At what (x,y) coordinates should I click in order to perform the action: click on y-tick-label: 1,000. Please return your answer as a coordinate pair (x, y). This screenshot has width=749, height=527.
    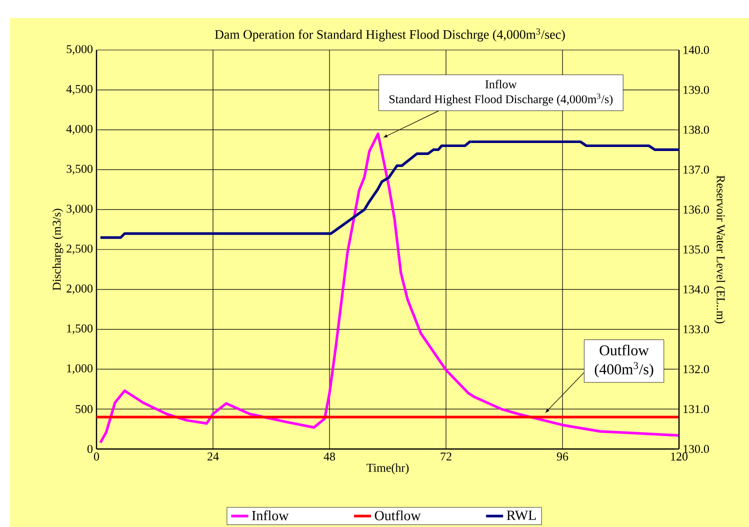
    Looking at the image, I should click on (80, 369).